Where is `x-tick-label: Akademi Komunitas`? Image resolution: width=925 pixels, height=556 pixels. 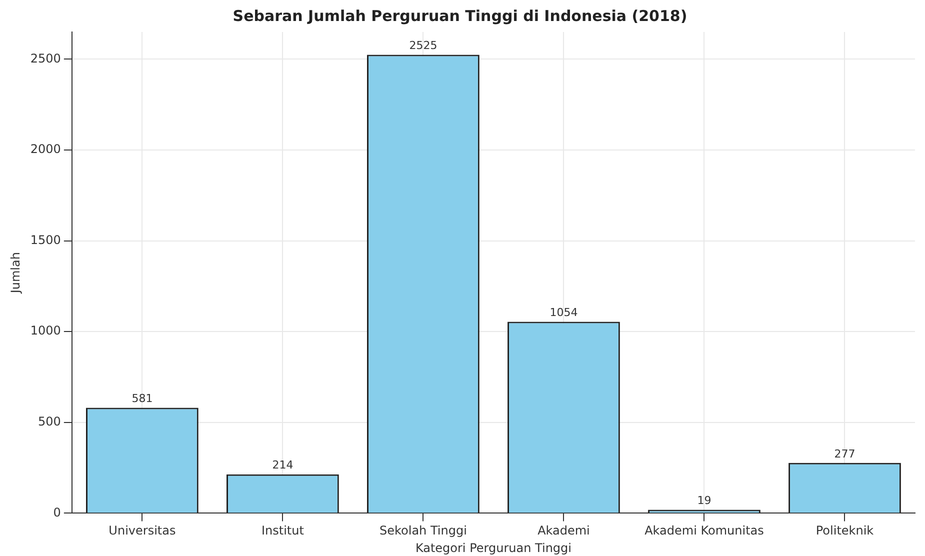
x-tick-label: Akademi Komunitas is located at coordinates (704, 531).